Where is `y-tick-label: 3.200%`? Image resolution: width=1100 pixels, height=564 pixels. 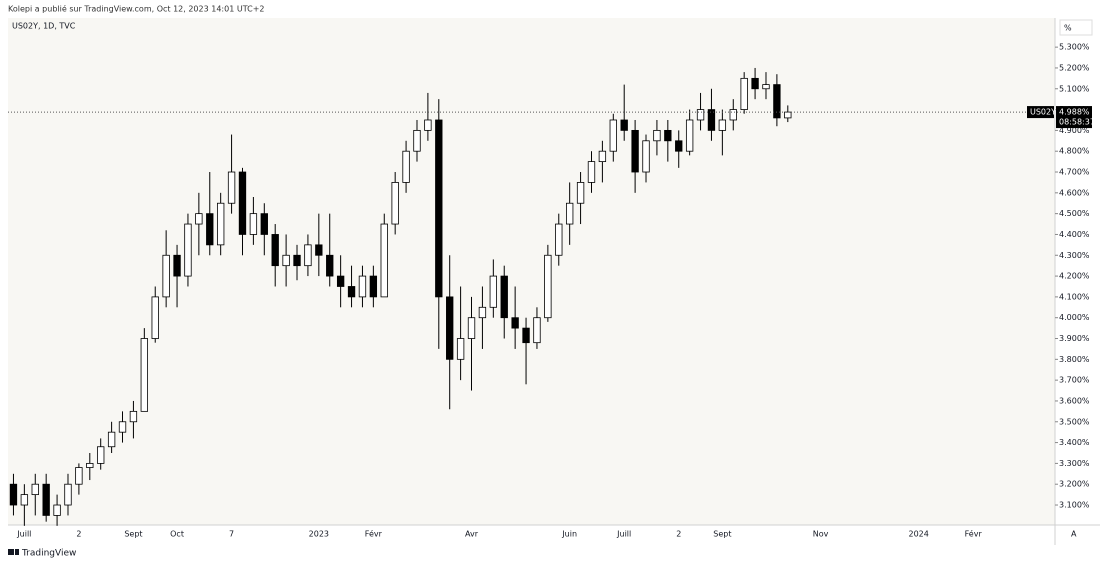 y-tick-label: 3.200% is located at coordinates (1074, 484).